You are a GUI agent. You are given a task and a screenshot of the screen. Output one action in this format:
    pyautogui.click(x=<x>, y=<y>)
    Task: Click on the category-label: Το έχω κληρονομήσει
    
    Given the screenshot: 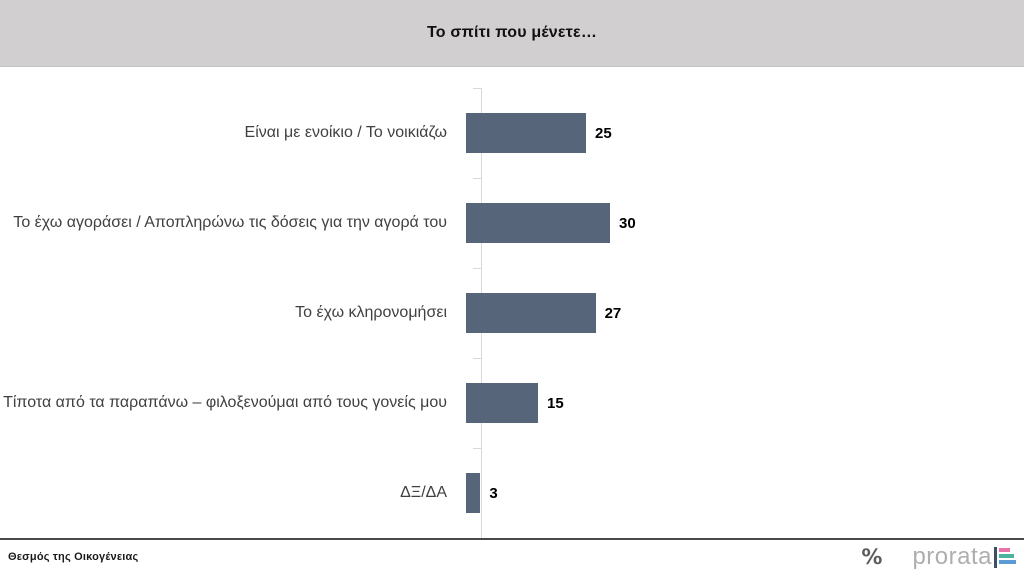 What is the action you would take?
    pyautogui.click(x=371, y=313)
    